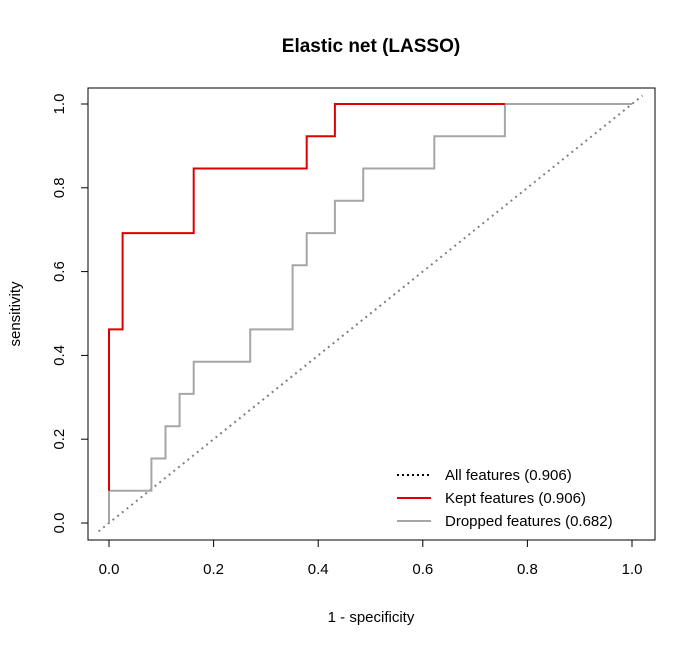 The height and width of the screenshot is (655, 700). Describe the element at coordinates (529, 521) in the screenshot. I see `legend-label-2: Dropped features (0.682)` at that location.